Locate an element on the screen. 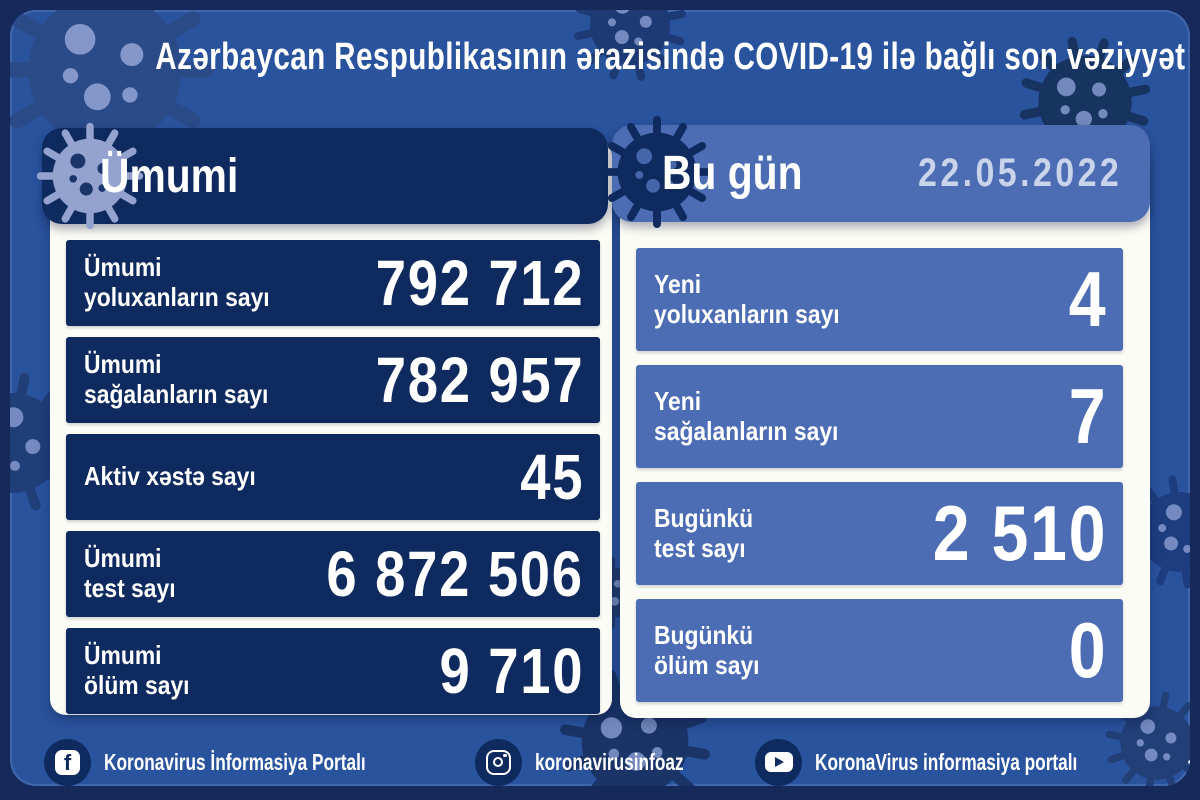 The image size is (1200, 800). stat-value: 6 872 506 is located at coordinates (455, 574).